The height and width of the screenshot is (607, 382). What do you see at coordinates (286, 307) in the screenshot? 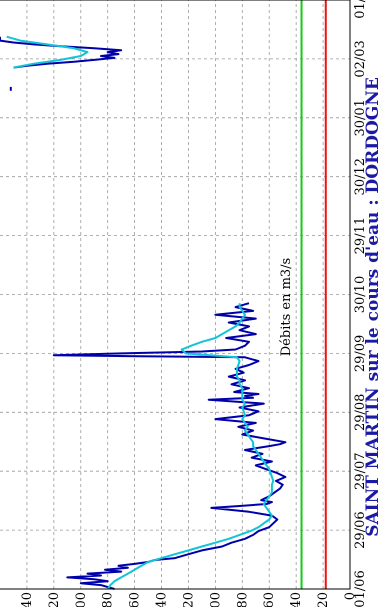
I see `y-axis-label: Débits en m3/s` at bounding box center [286, 307].